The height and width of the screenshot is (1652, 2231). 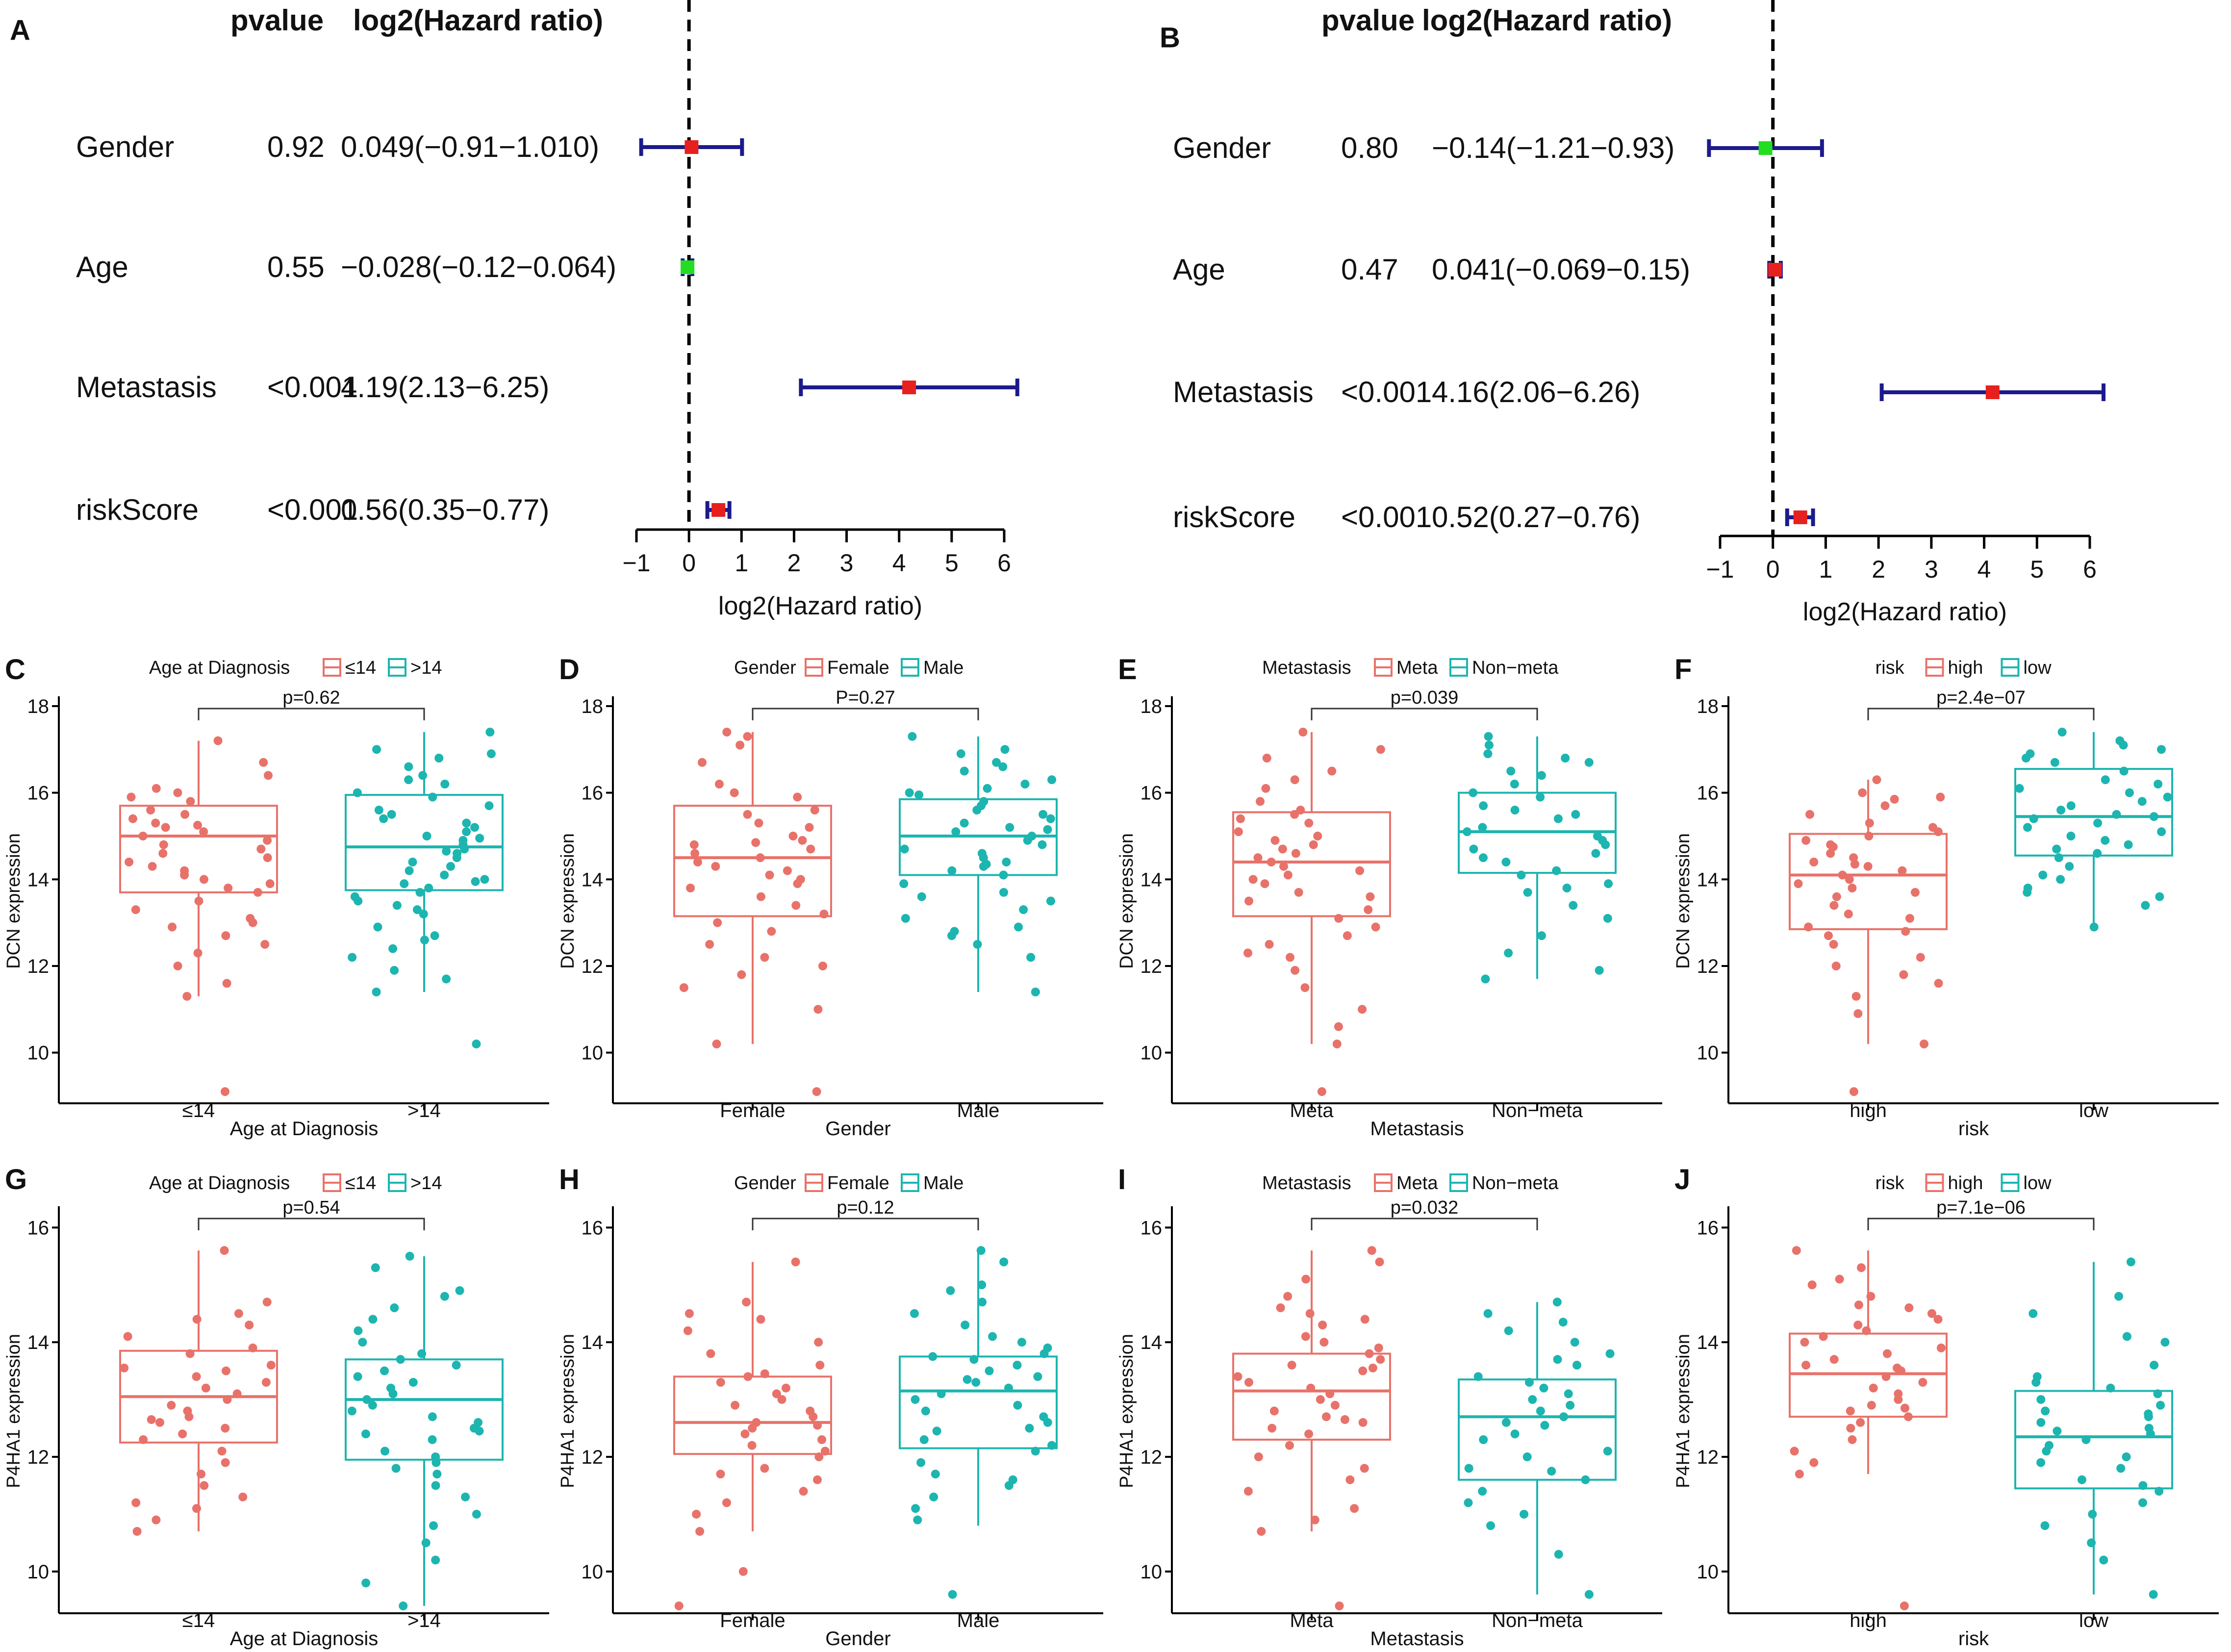 I want to click on legend-item-label: Female, so click(x=858, y=1183).